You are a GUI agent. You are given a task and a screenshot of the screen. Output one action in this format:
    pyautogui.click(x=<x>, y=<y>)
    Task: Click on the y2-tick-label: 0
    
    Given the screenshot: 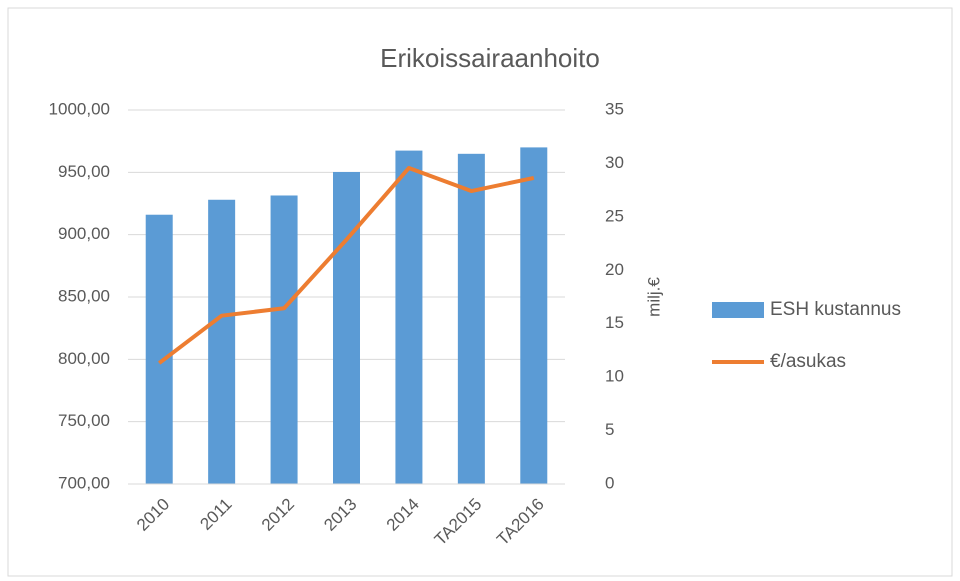 What is the action you would take?
    pyautogui.click(x=609, y=482)
    